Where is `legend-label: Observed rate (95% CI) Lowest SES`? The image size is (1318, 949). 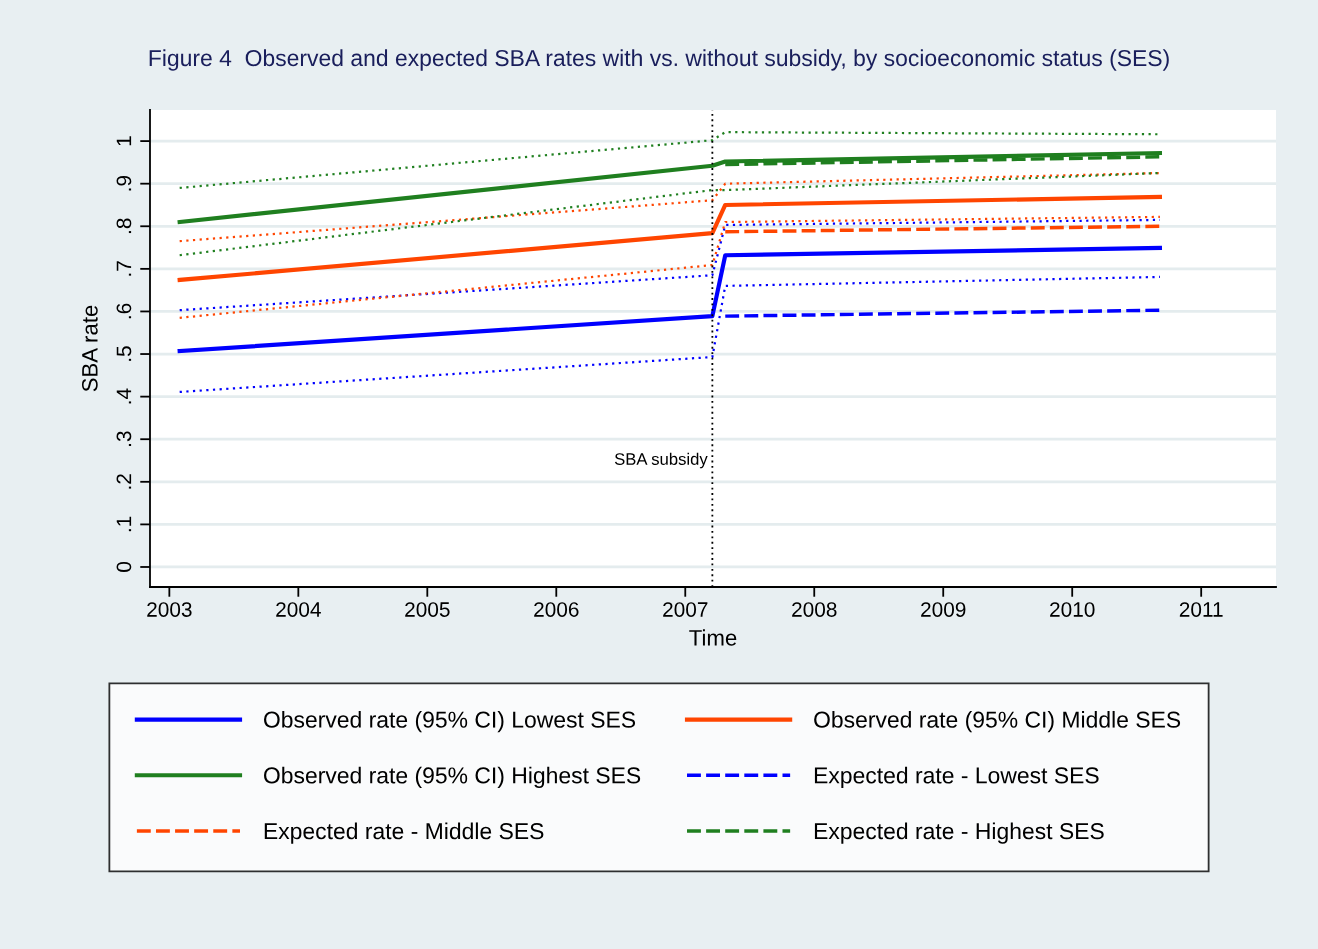 legend-label: Observed rate (95% CI) Lowest SES is located at coordinates (450, 721).